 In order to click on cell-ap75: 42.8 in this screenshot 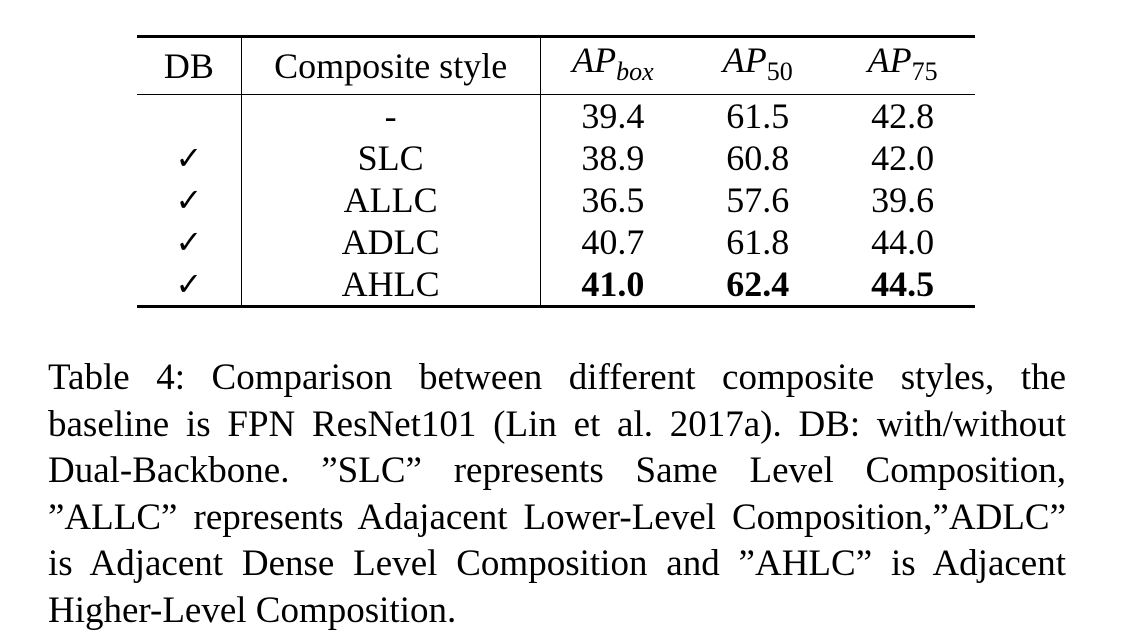, I will do `click(903, 116)`.